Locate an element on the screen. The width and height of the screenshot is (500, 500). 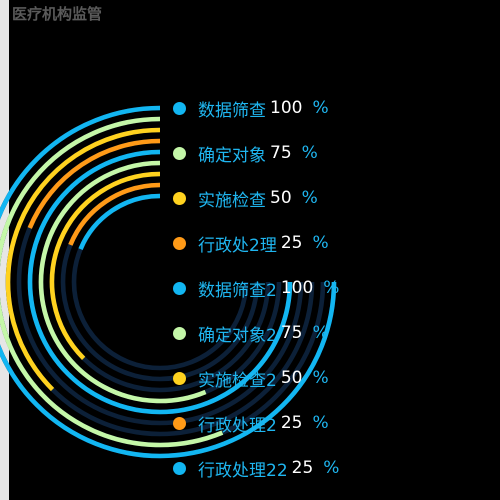
legend-item: 数据筛查2 100% is located at coordinates (256, 288).